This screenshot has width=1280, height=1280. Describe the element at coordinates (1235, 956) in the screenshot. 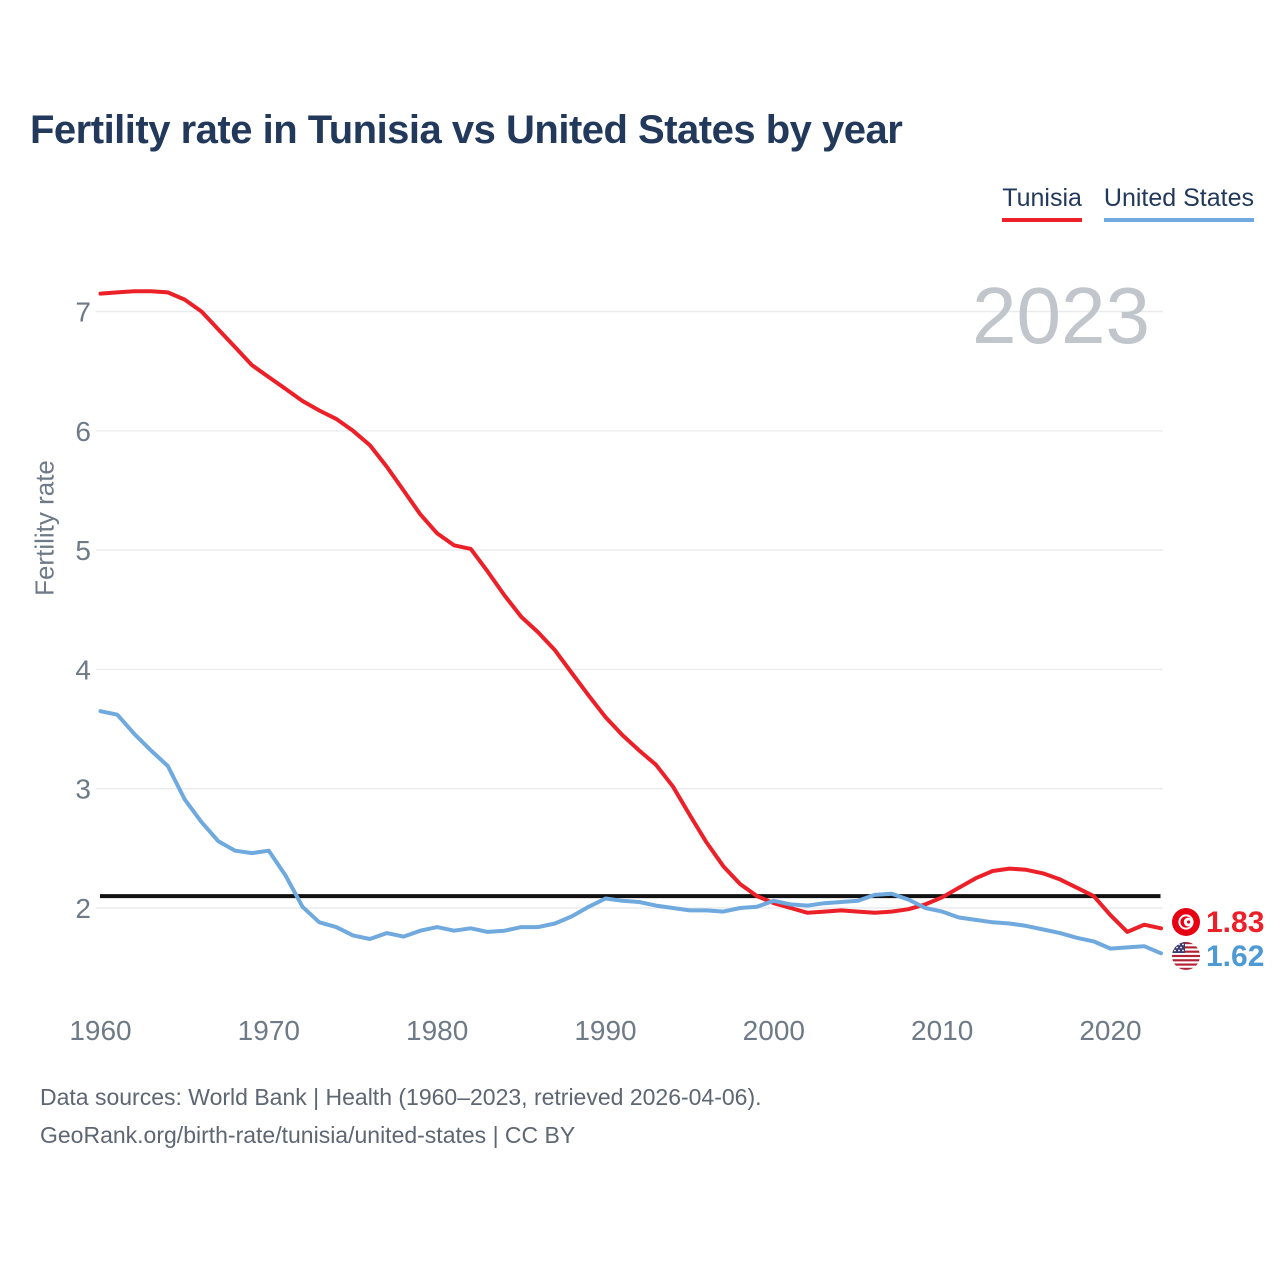

I see `us-end-value: 1.62` at that location.